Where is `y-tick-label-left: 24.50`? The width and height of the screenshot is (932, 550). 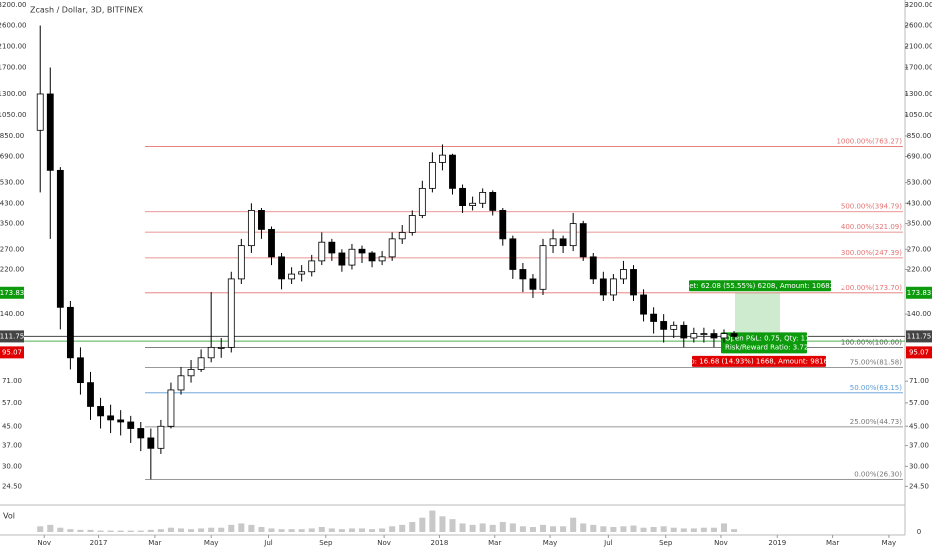 y-tick-label-left: 24.50 is located at coordinates (12, 486).